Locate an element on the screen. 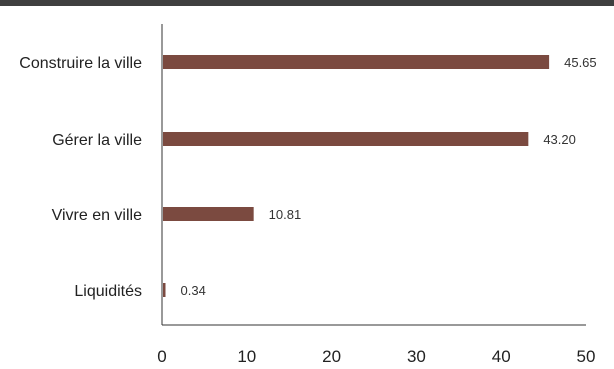 The width and height of the screenshot is (614, 369). x-tick-label-2: 20 is located at coordinates (331, 356).